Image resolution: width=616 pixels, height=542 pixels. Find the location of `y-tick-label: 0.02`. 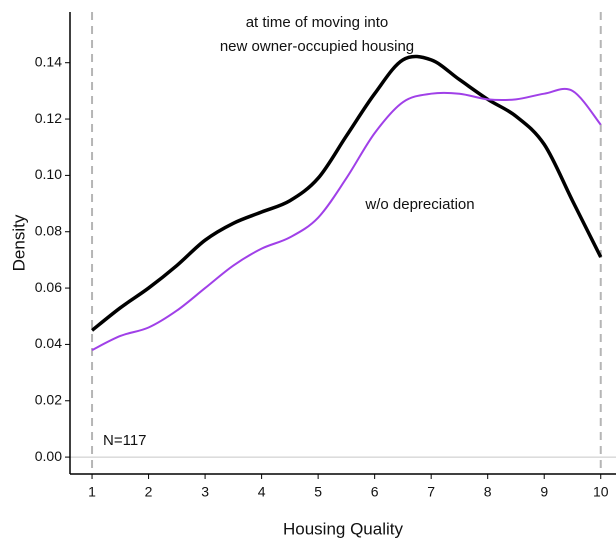

y-tick-label: 0.02 is located at coordinates (48, 399).